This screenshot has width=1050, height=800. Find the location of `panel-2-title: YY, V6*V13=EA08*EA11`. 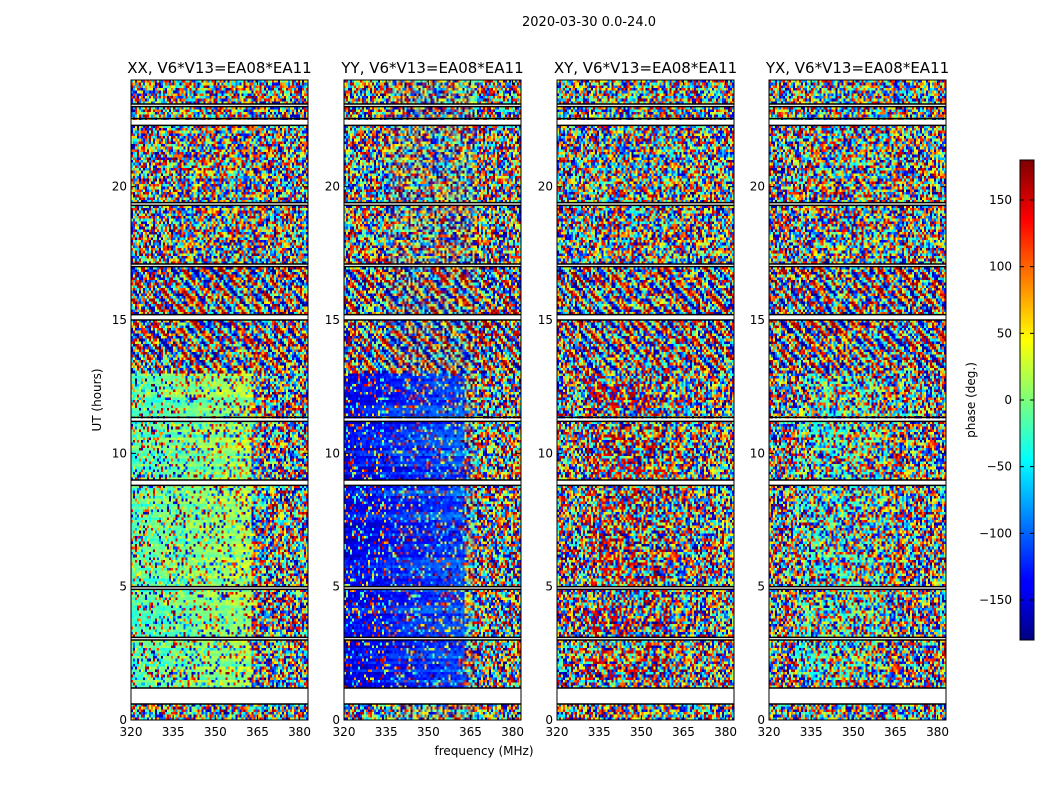

panel-2-title: YY, V6*V13=EA08*EA11 is located at coordinates (431, 68).